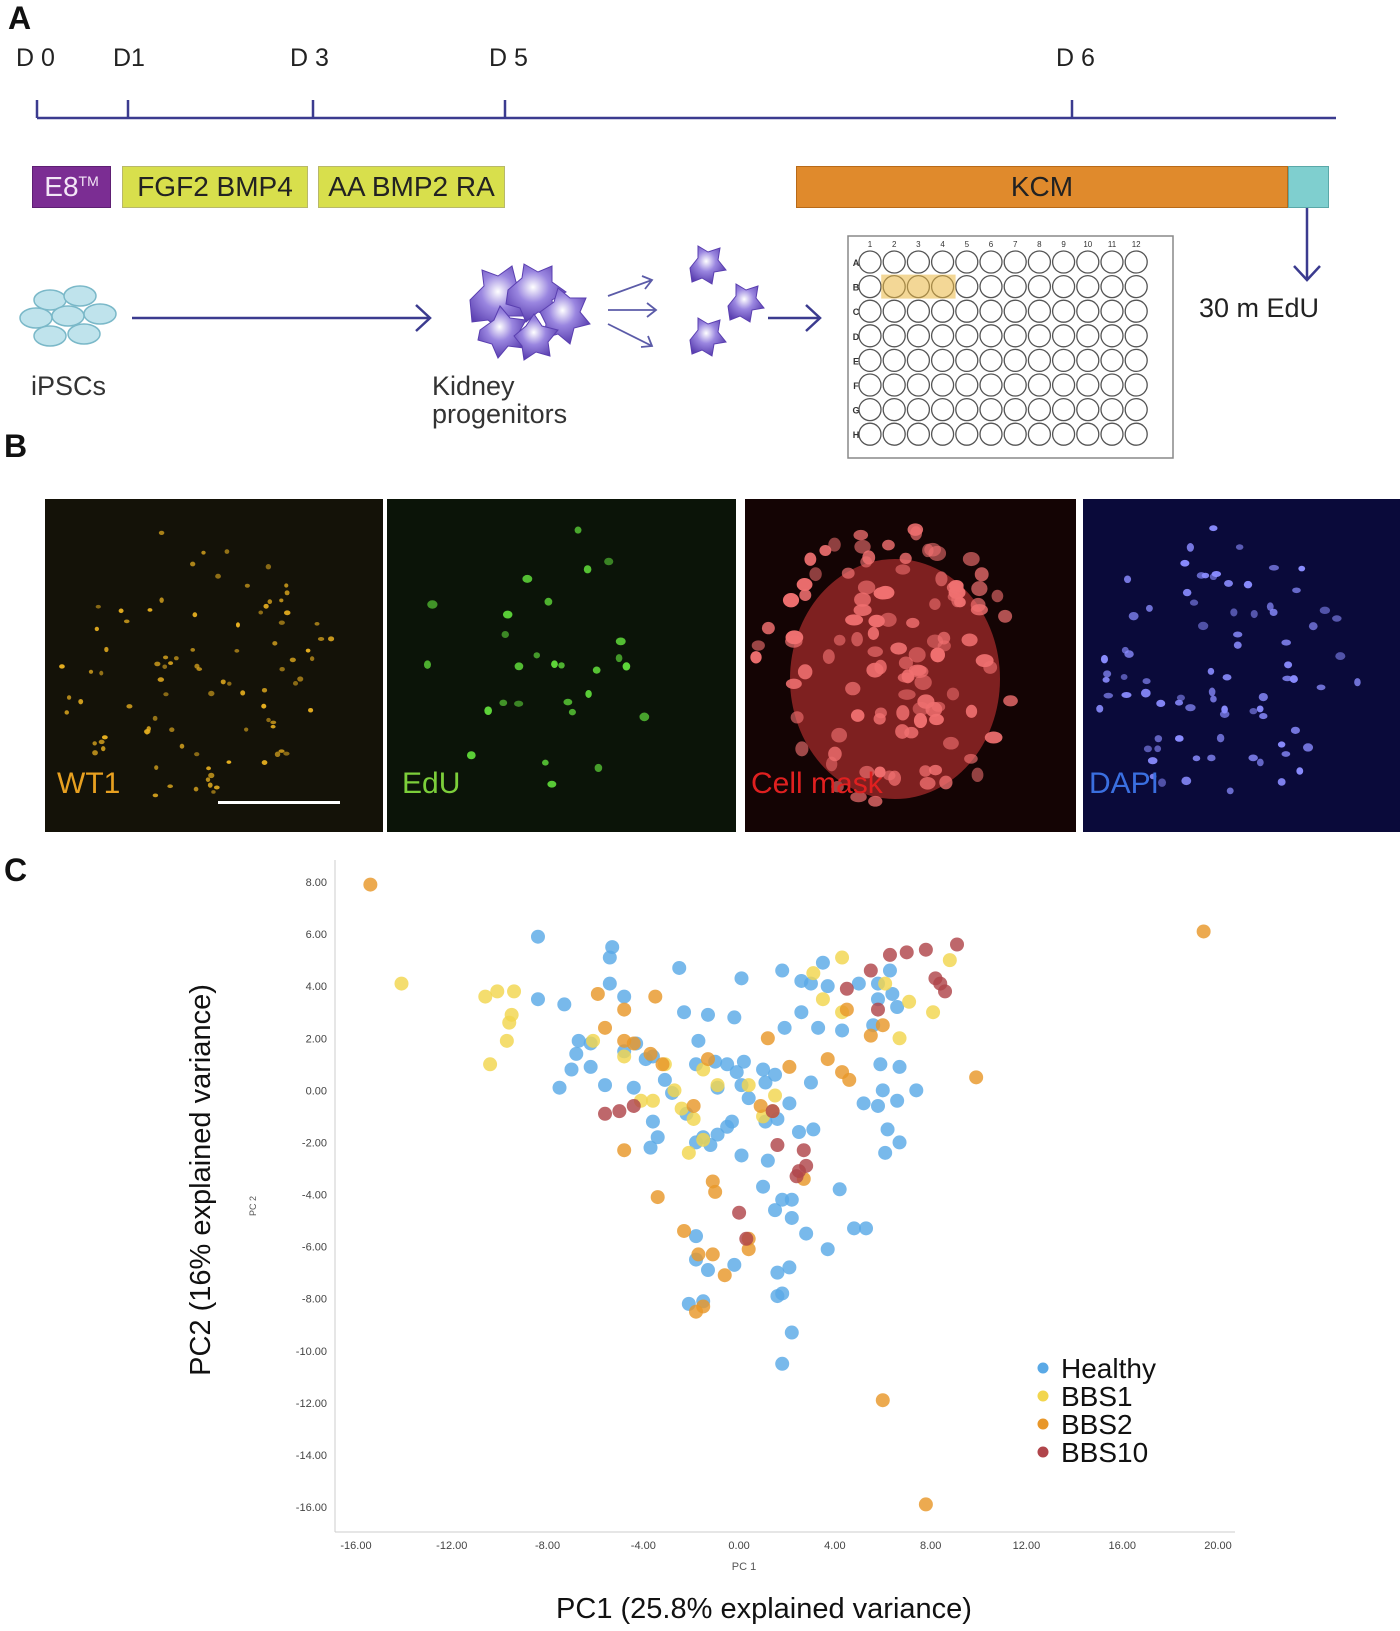  What do you see at coordinates (1043, 1452) in the screenshot?
I see `legend-marker` at bounding box center [1043, 1452].